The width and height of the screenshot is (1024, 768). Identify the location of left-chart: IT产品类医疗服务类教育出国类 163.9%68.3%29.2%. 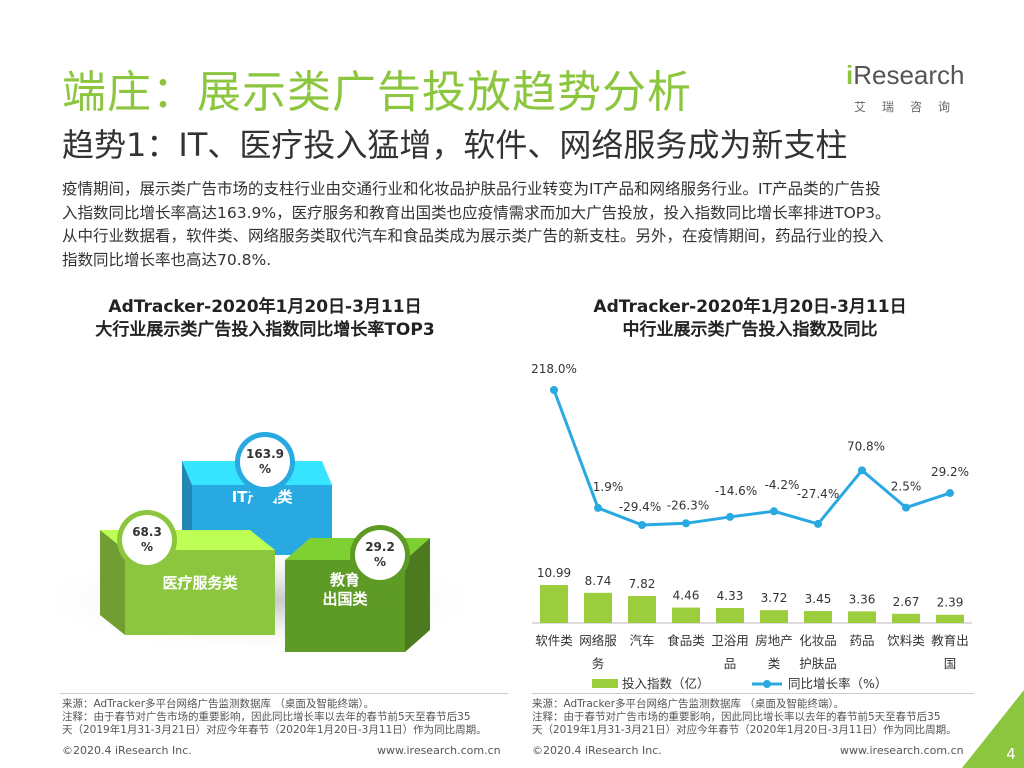
(260, 543).